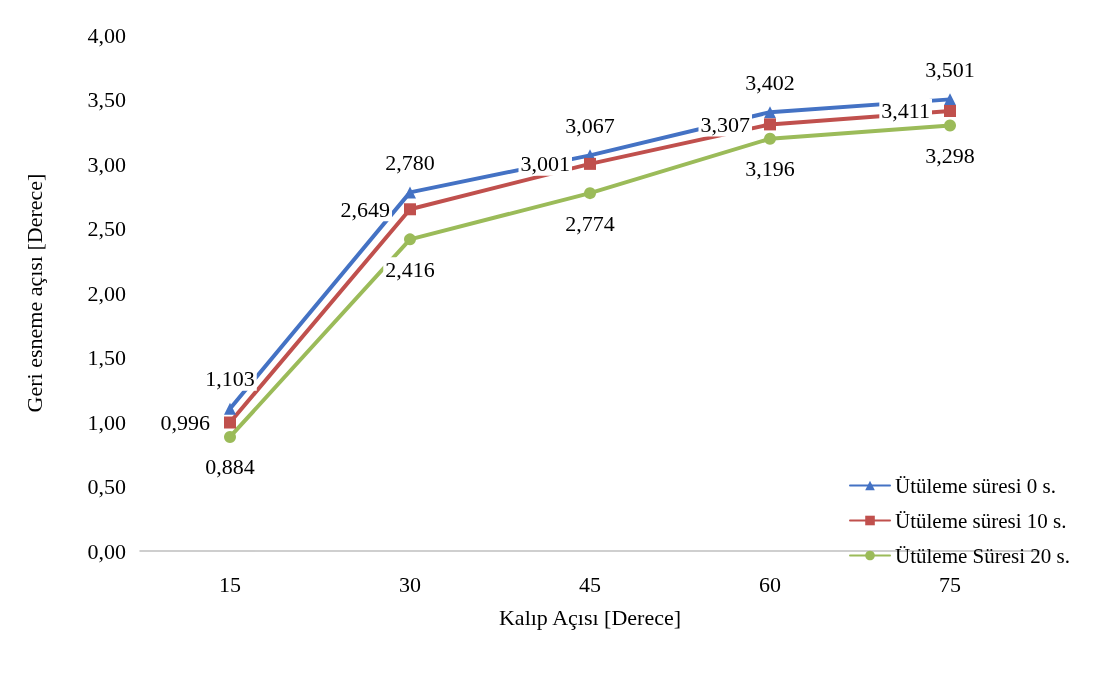 This screenshot has width=1095, height=681. What do you see at coordinates (185, 423) in the screenshot?
I see `data-label: 0,996` at bounding box center [185, 423].